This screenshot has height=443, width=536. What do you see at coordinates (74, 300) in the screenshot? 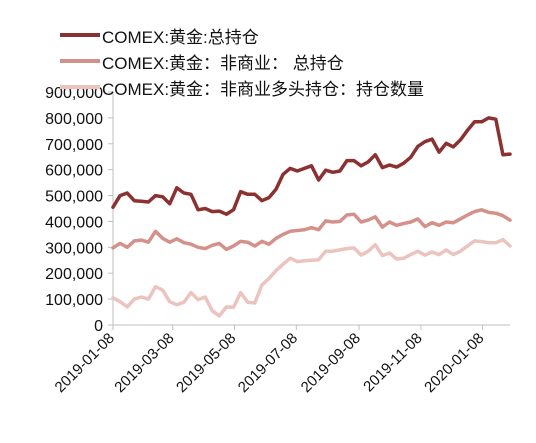
I see `y-tick-label: 100,000` at bounding box center [74, 300].